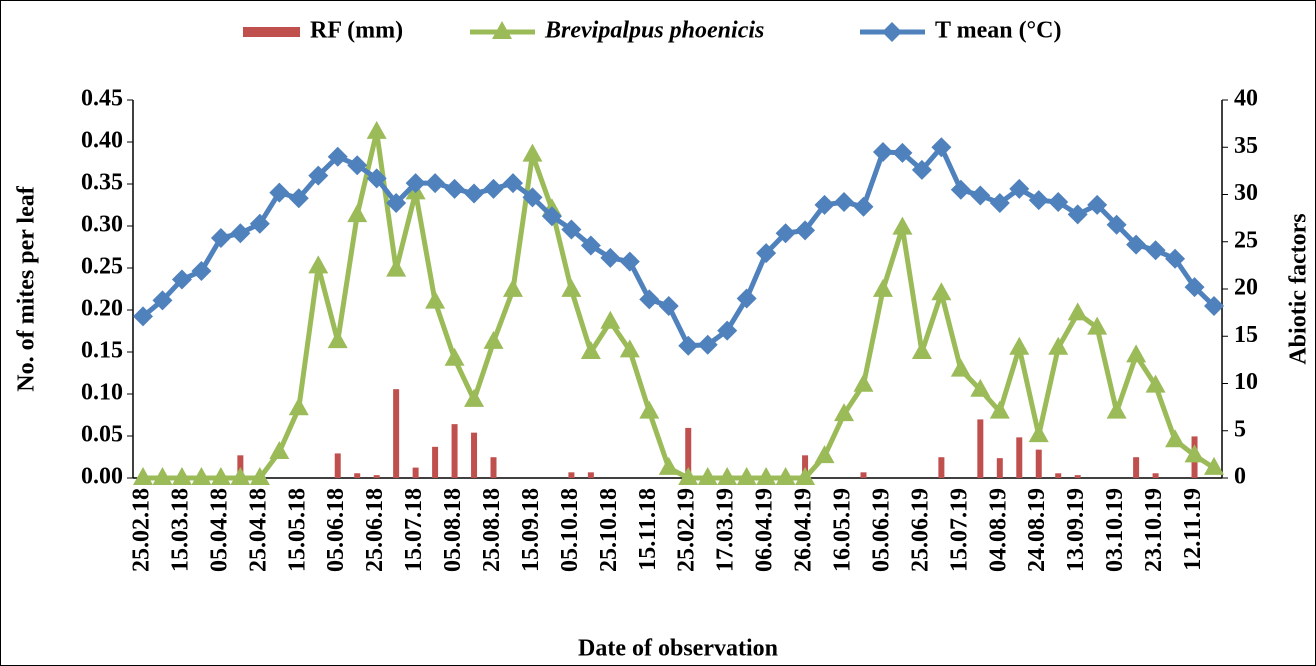 This screenshot has width=1316, height=666. Describe the element at coordinates (219, 530) in the screenshot. I see `x-tick-label: 05.04.18` at that location.